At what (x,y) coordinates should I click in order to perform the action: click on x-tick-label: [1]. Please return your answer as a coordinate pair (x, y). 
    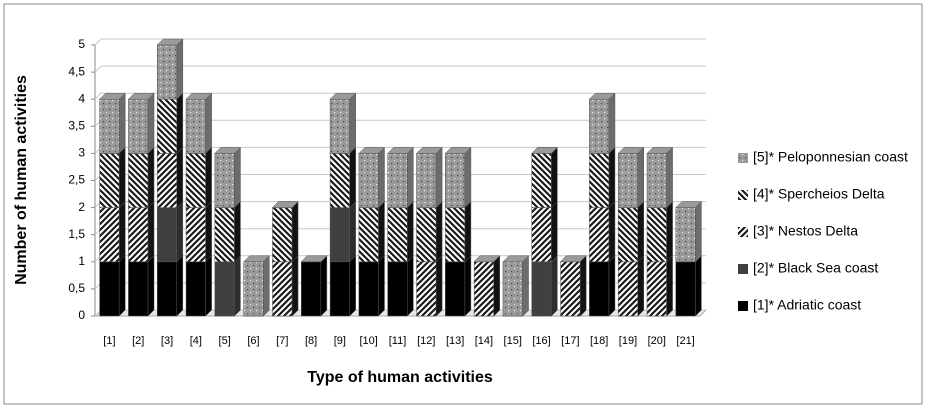
    Looking at the image, I should click on (109, 341).